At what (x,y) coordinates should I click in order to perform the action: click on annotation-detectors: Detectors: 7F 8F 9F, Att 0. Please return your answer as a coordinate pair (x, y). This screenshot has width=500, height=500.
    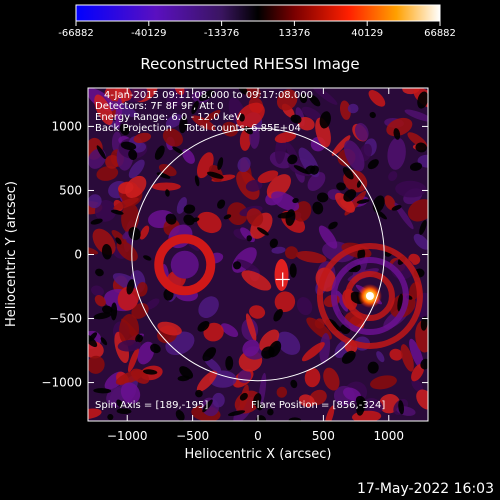
    Looking at the image, I should click on (159, 106).